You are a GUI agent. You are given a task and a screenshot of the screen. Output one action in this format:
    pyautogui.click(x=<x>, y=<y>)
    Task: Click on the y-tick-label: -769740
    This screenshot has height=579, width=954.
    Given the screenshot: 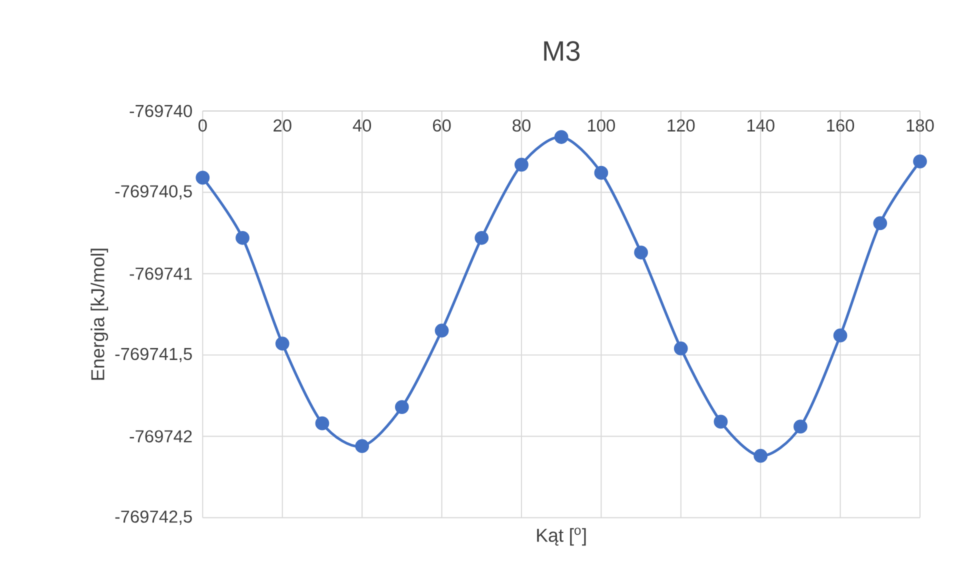 What is the action you would take?
    pyautogui.click(x=161, y=111)
    